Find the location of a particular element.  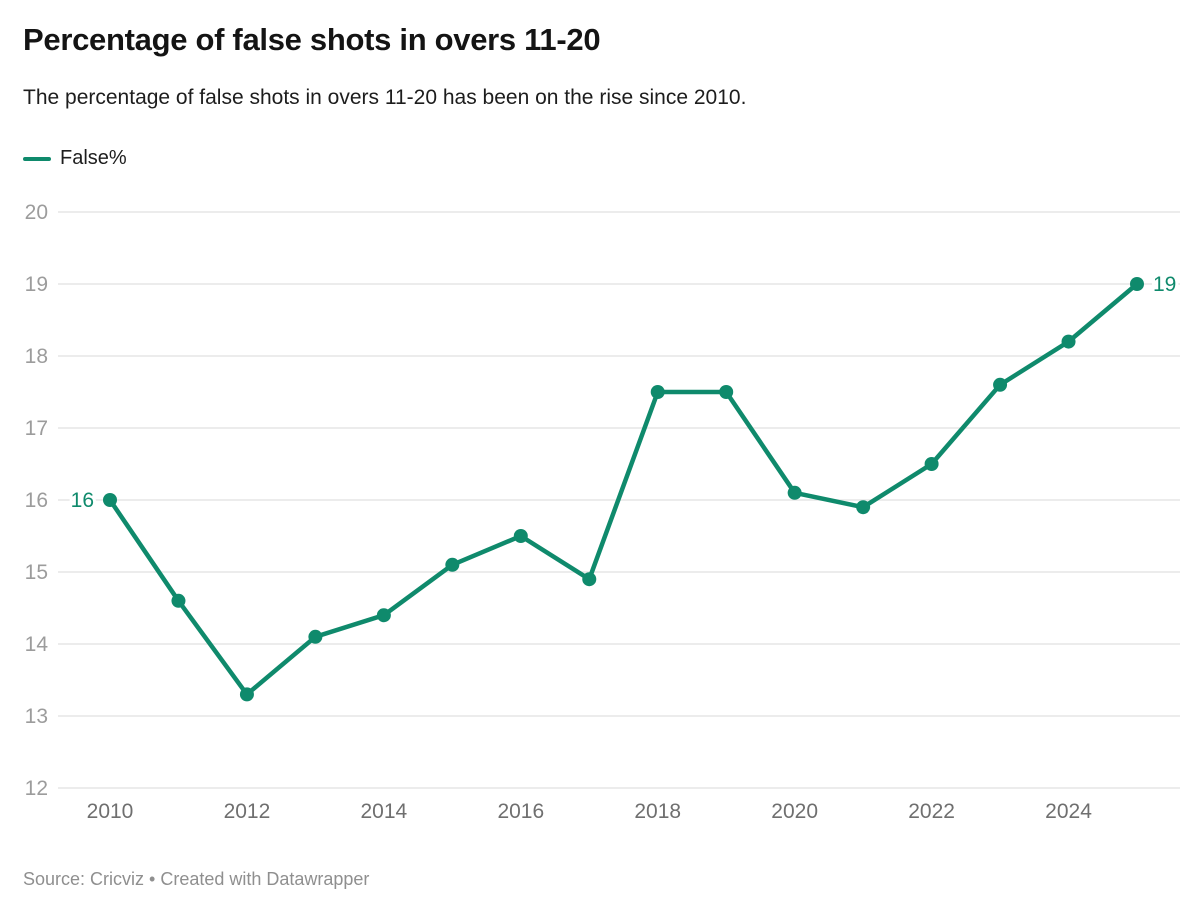

y-tick-label: 17 is located at coordinates (36, 428).